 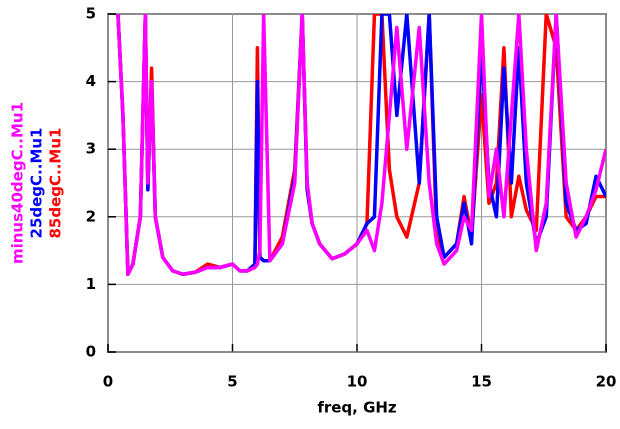 What do you see at coordinates (357, 408) in the screenshot?
I see `x-axis-label: freq, GHz` at bounding box center [357, 408].